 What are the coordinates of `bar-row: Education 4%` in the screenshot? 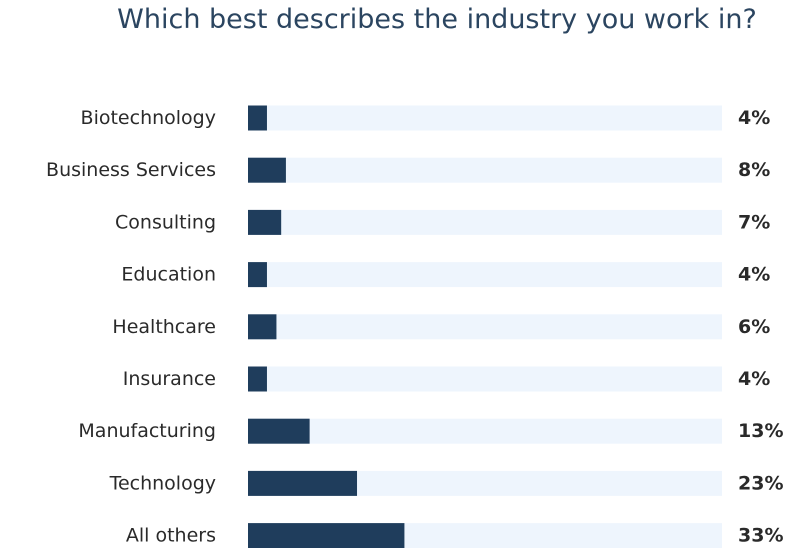 It's located at (445, 275).